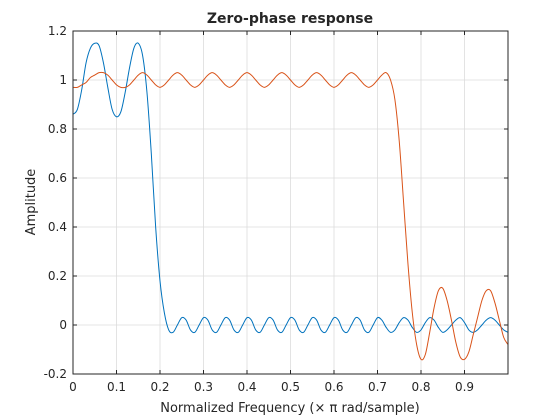  I want to click on y-tick-label: 0.4, so click(57, 227).